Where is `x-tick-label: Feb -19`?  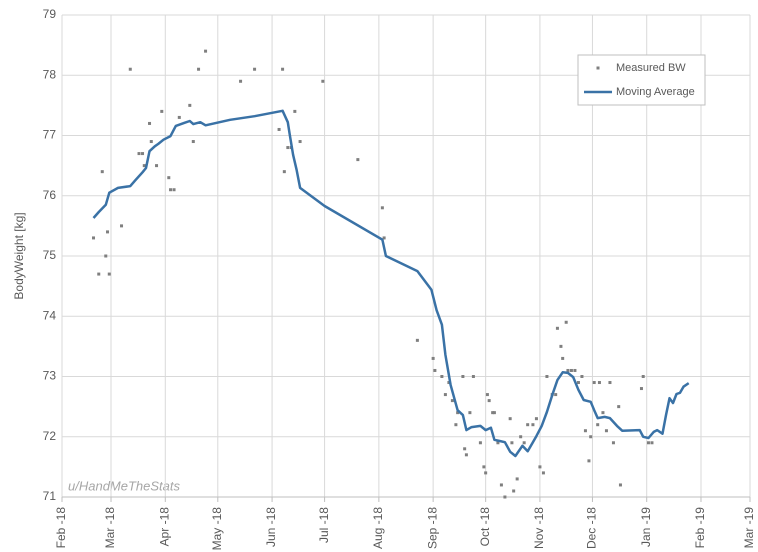
x-tick-label: Feb -19 is located at coordinates (700, 528).